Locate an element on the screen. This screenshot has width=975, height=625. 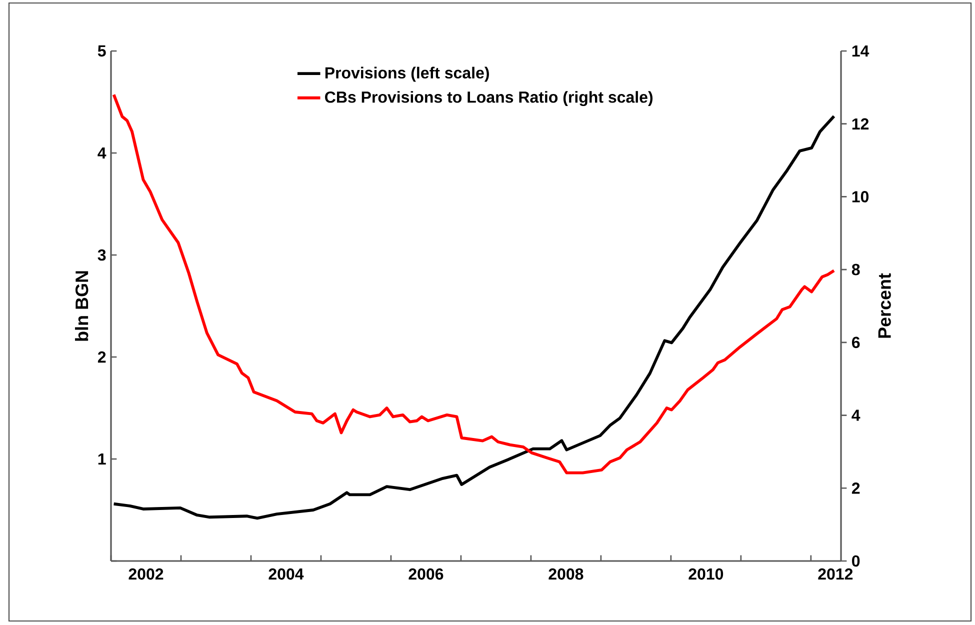
y-tick-label: 1 is located at coordinates (102, 459).